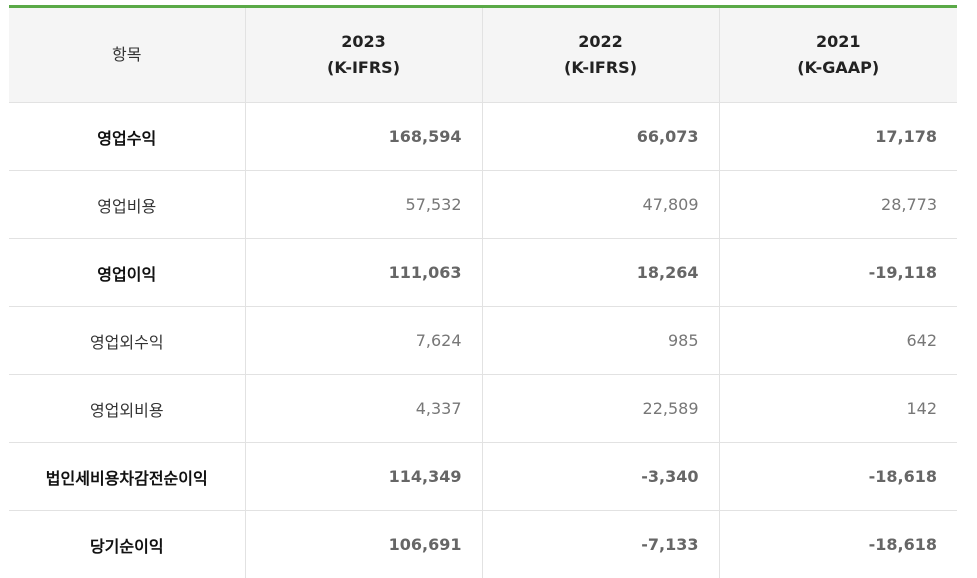 Image resolution: width=977 pixels, height=578 pixels. What do you see at coordinates (363, 544) in the screenshot?
I see `value-cell-2023: 106,691` at bounding box center [363, 544].